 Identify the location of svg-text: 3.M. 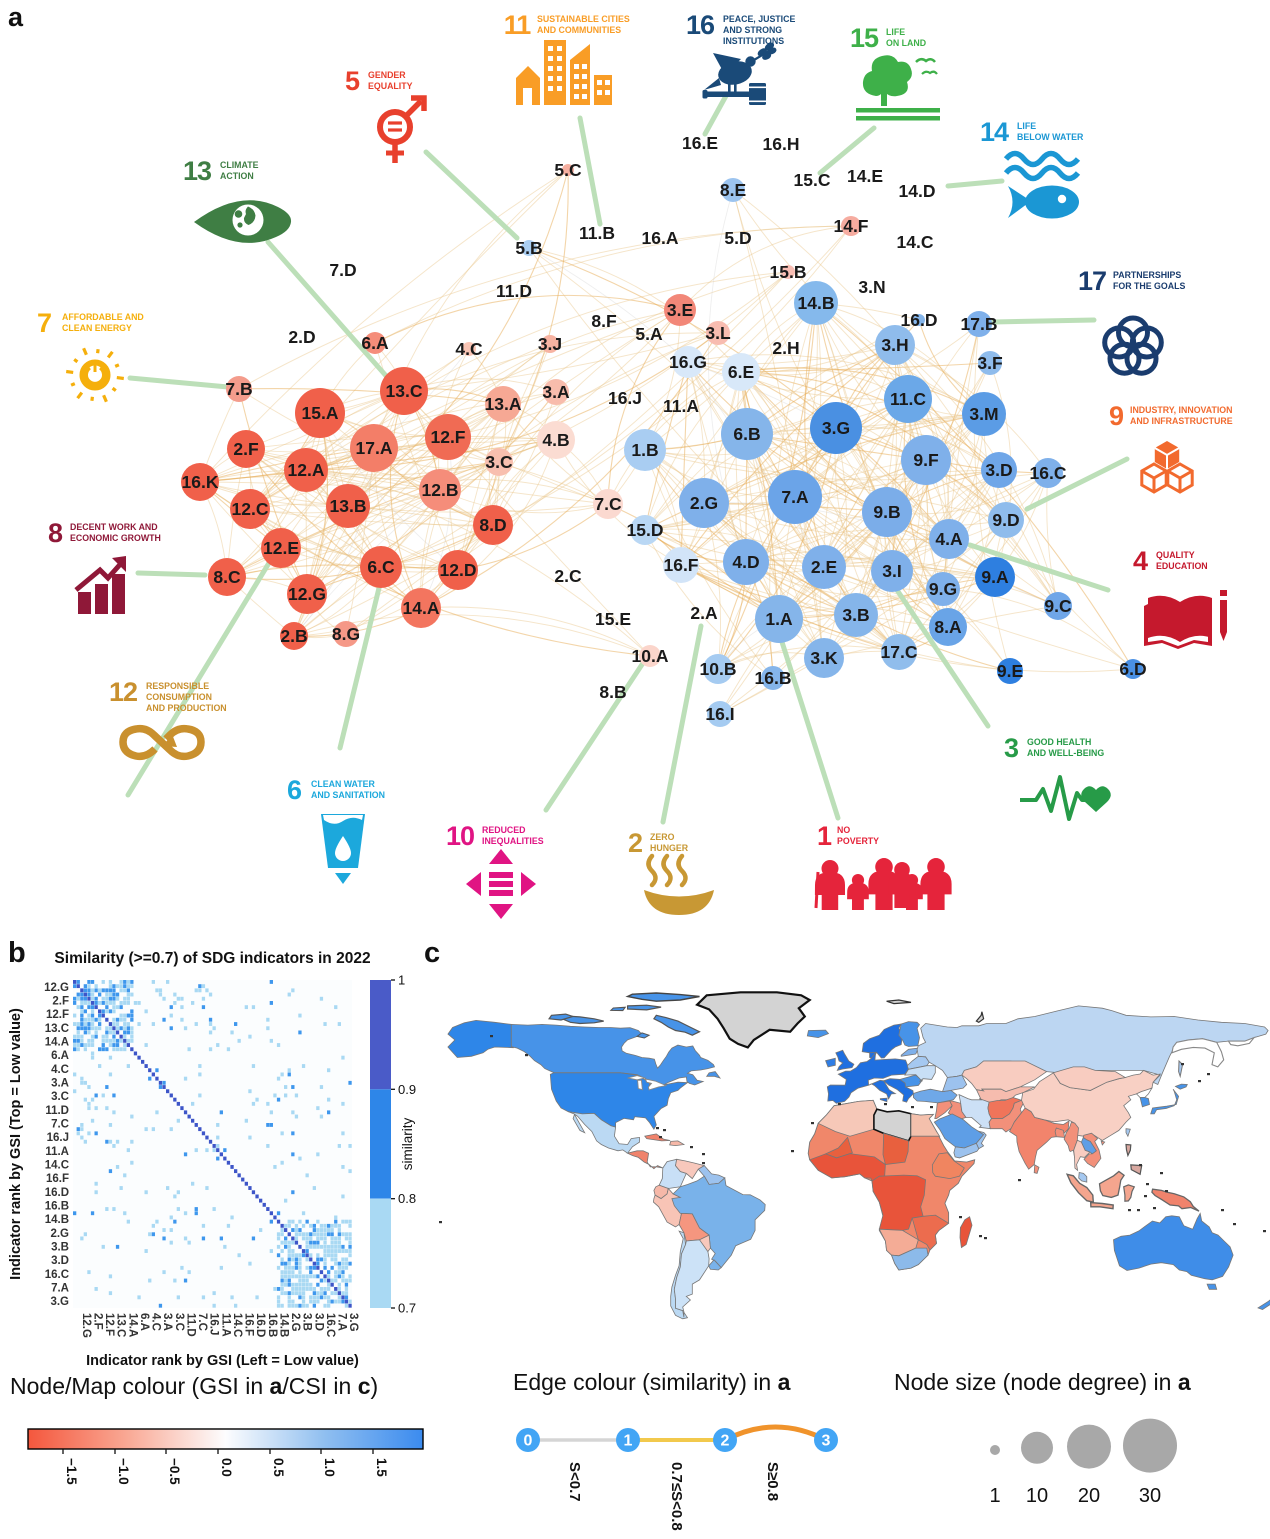
(983, 414).